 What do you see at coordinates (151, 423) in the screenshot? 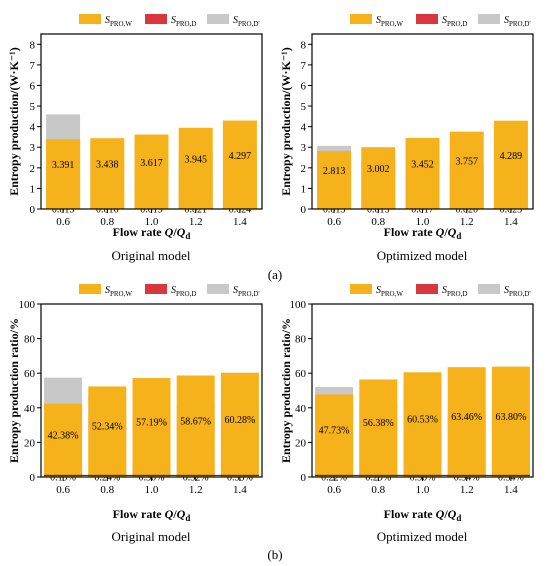
I see `data-label: 57.19%` at bounding box center [151, 423].